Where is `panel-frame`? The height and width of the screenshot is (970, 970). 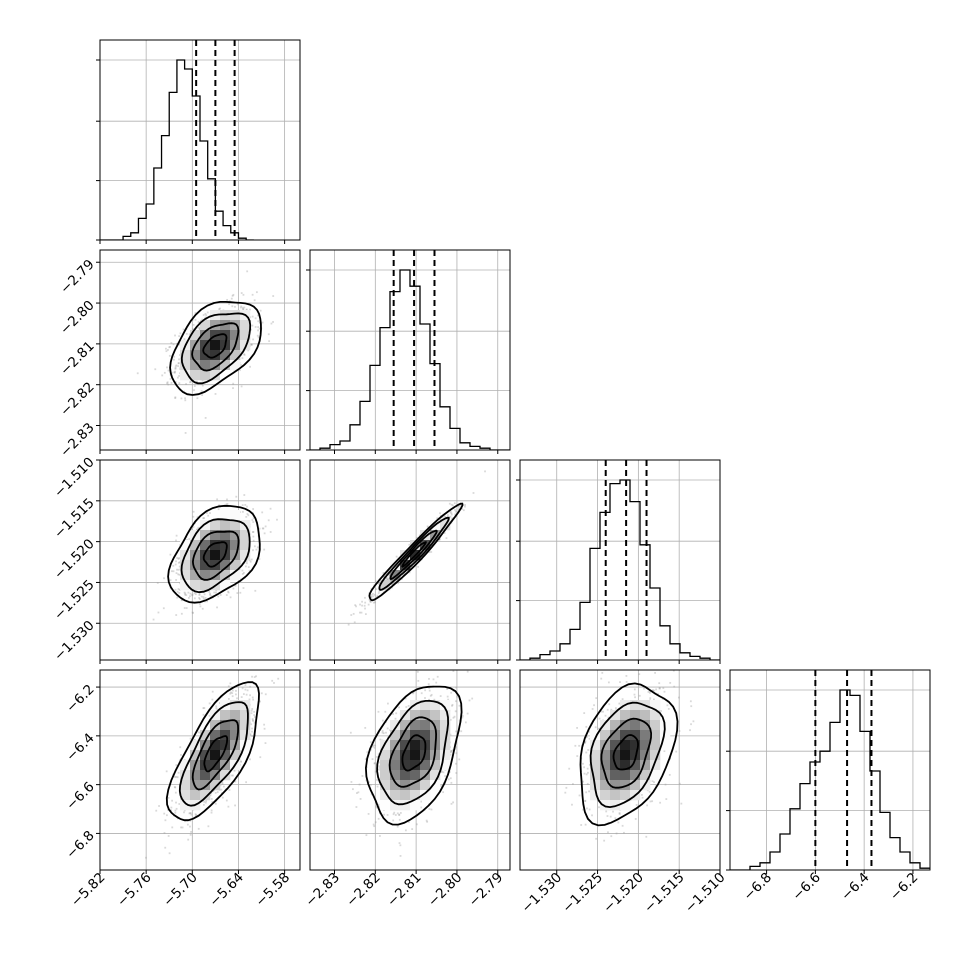 panel-frame is located at coordinates (200, 560).